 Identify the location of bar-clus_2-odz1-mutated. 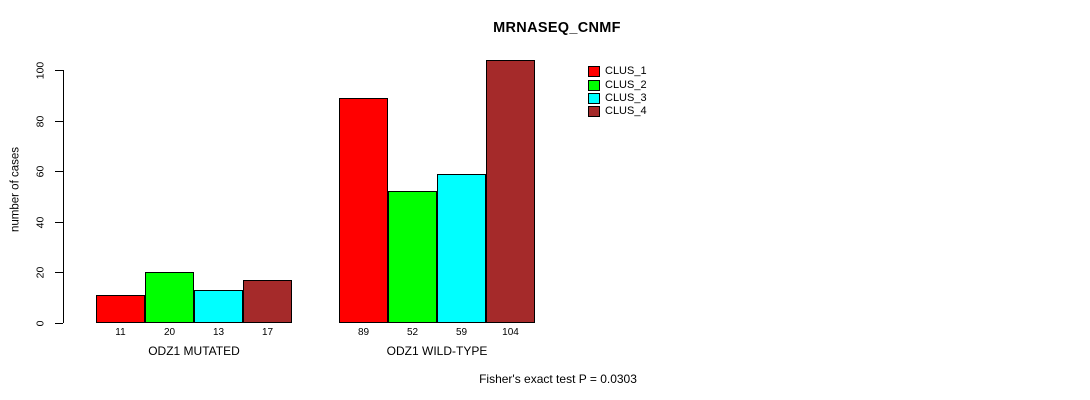
(169, 297).